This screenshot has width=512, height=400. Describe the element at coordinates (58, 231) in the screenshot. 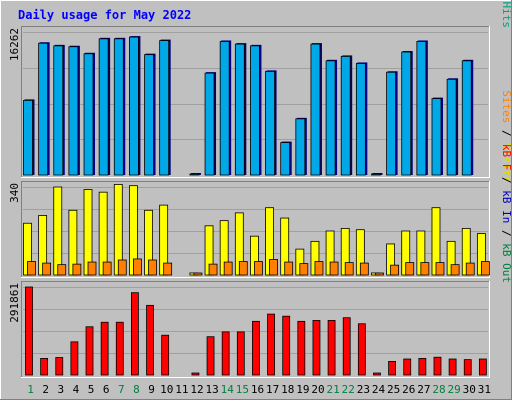

I see `visits-bar` at that location.